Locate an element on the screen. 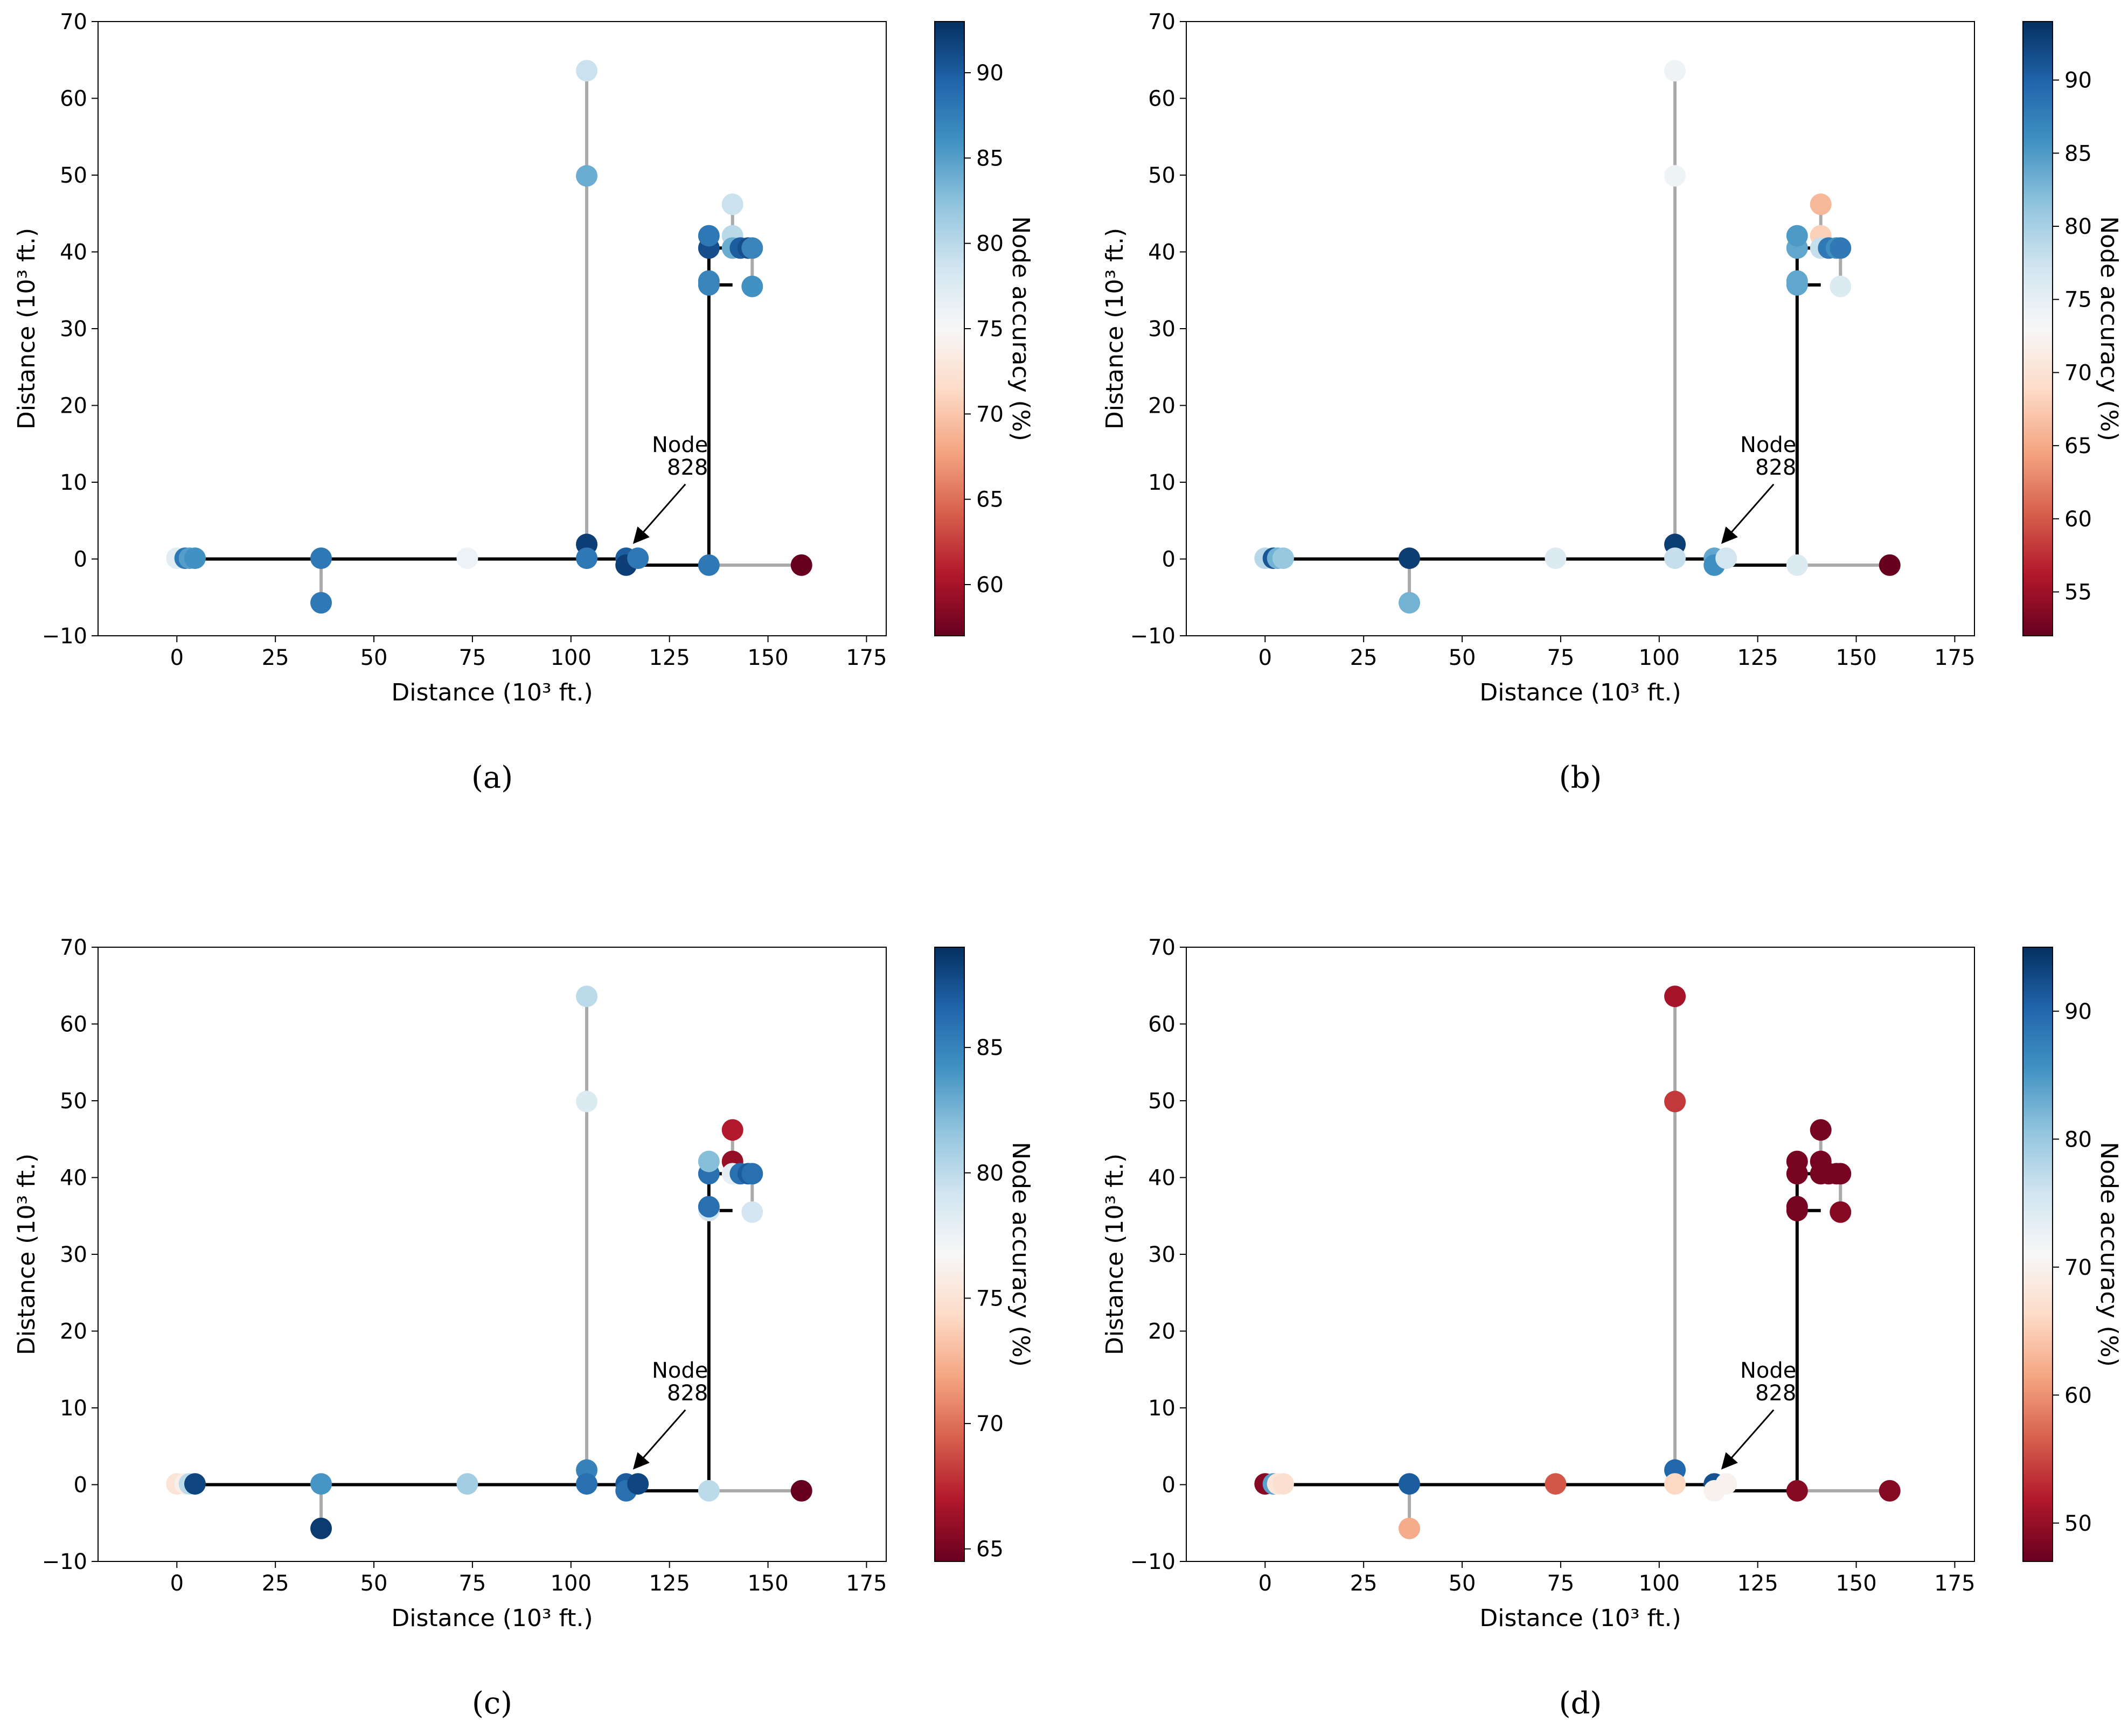 This screenshot has width=2128, height=1736. panel-caption: (c) is located at coordinates (492, 1704).